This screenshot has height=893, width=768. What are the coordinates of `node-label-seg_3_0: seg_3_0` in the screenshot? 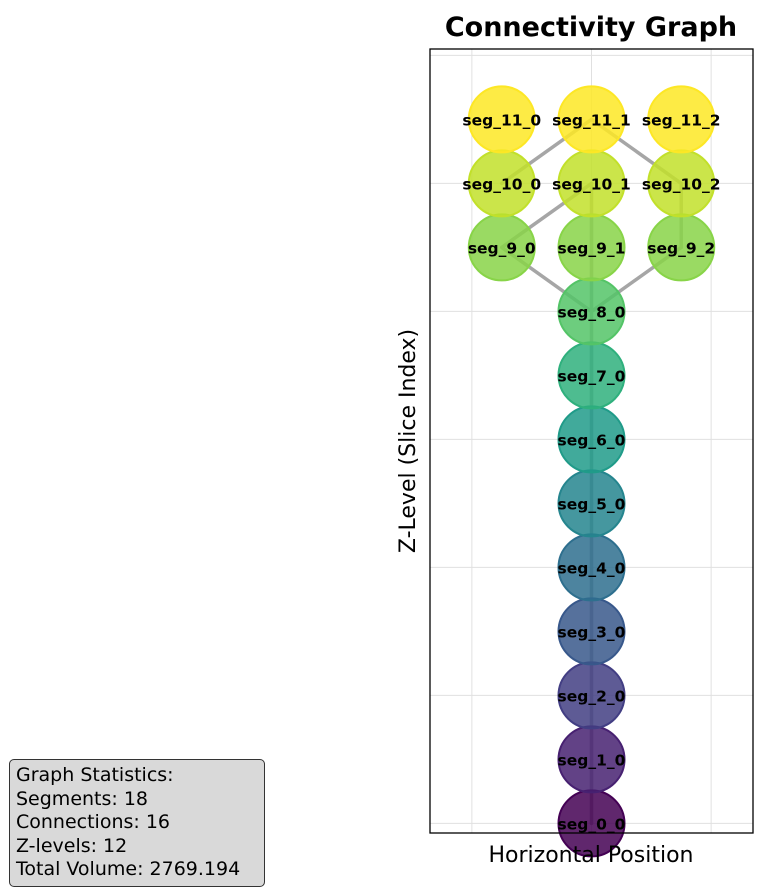 It's located at (592, 632).